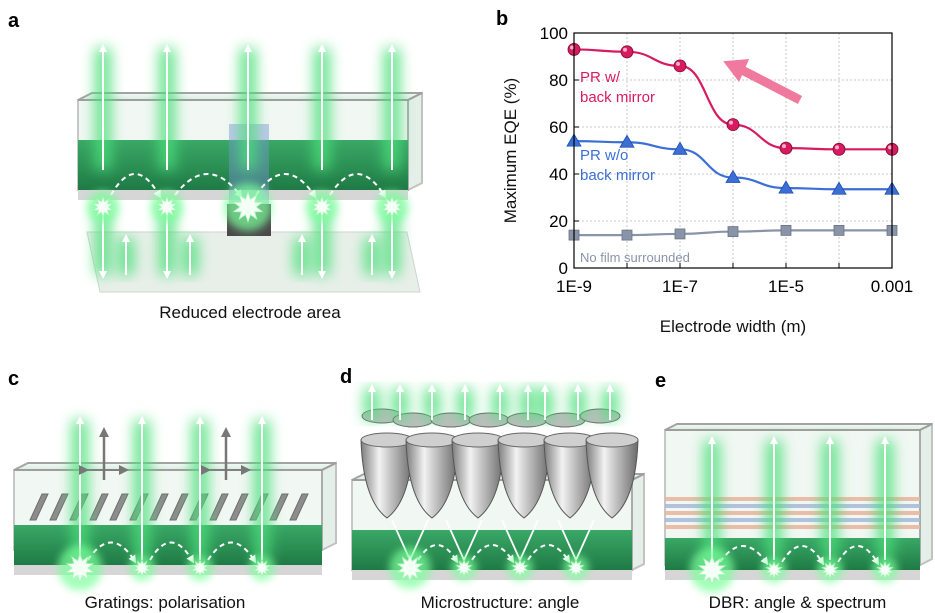  I want to click on series-label: PR w/, so click(600, 77).